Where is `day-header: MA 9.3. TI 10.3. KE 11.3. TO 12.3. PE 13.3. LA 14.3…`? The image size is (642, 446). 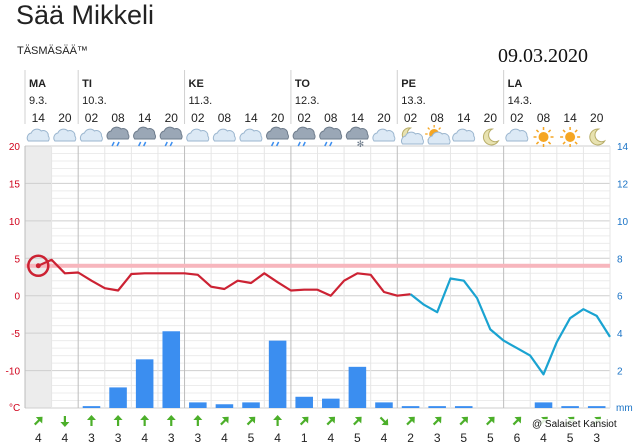 day-header: MA 9.3. TI 10.3. KE 11.3. TO 12.3. PE 13.3. LA 14.3… is located at coordinates (314, 97).